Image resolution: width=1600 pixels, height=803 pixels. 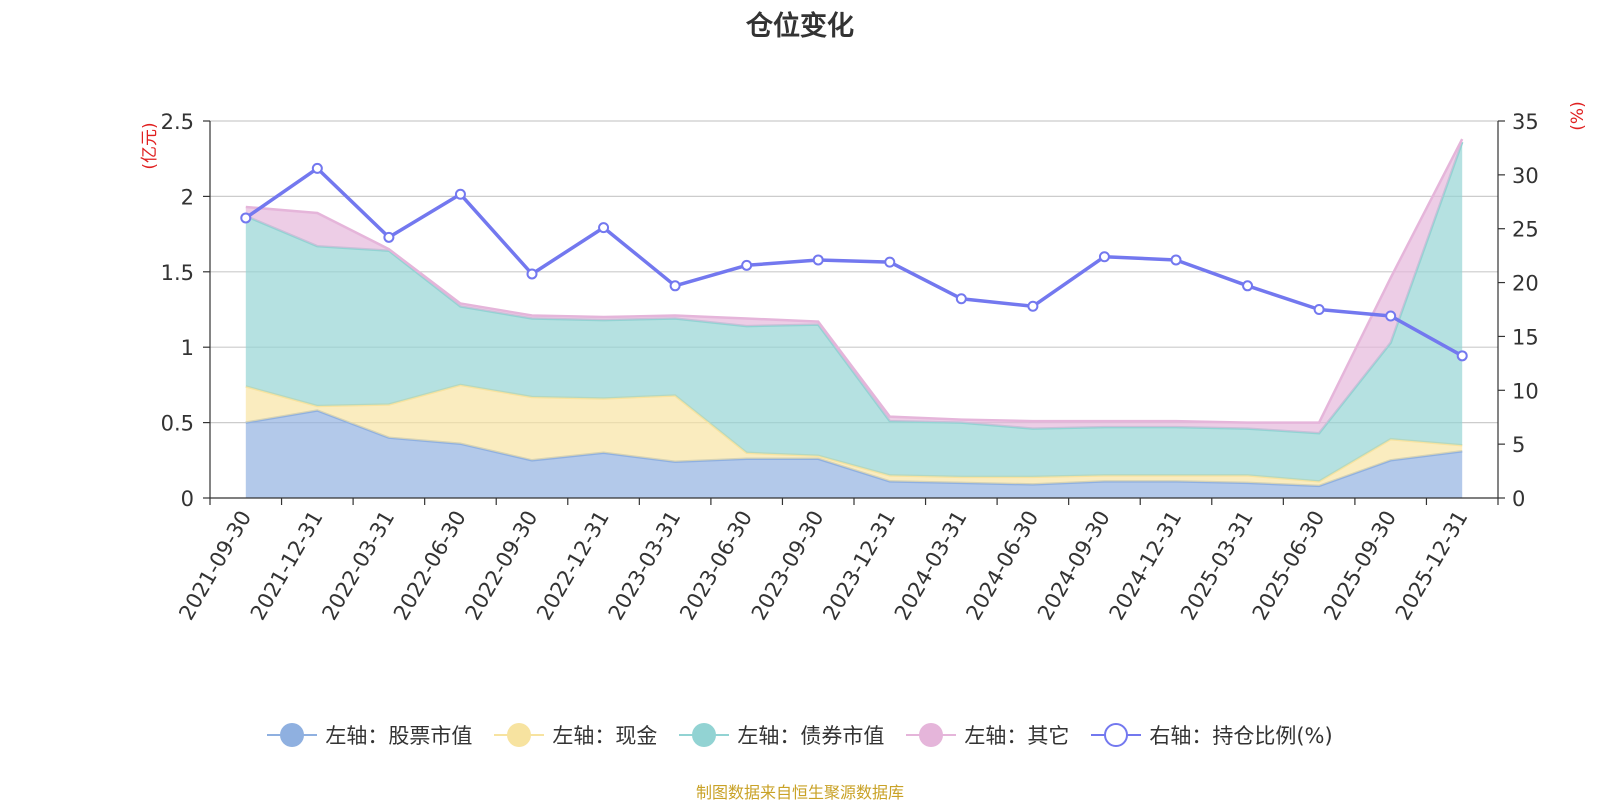 What do you see at coordinates (187, 197) in the screenshot?
I see `left-tick-label: 2` at bounding box center [187, 197].